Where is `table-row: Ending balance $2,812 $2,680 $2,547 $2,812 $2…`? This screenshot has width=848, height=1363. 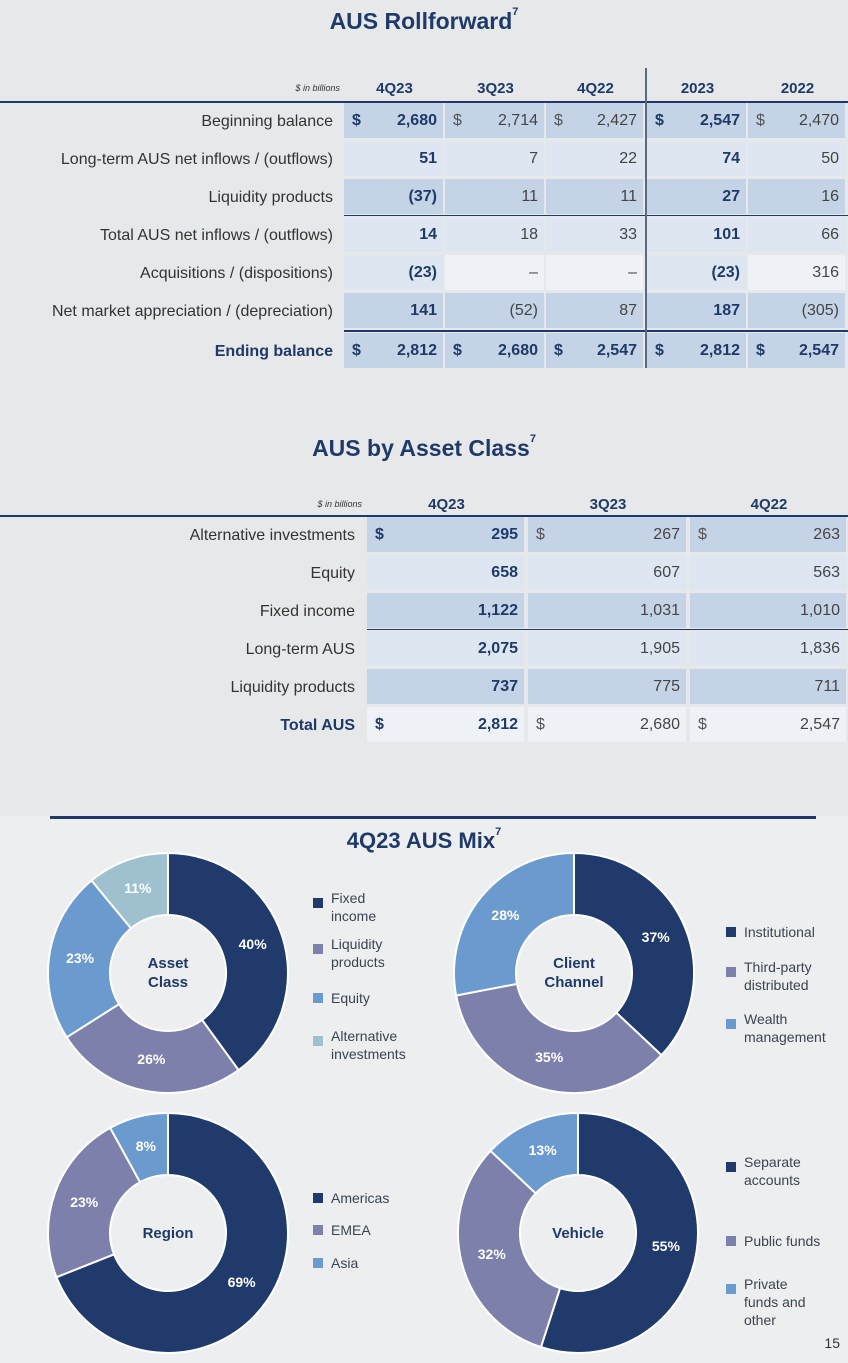 table-row: Ending balance $2,812 $2,680 $2,547 $2,812 $2… is located at coordinates (424, 352).